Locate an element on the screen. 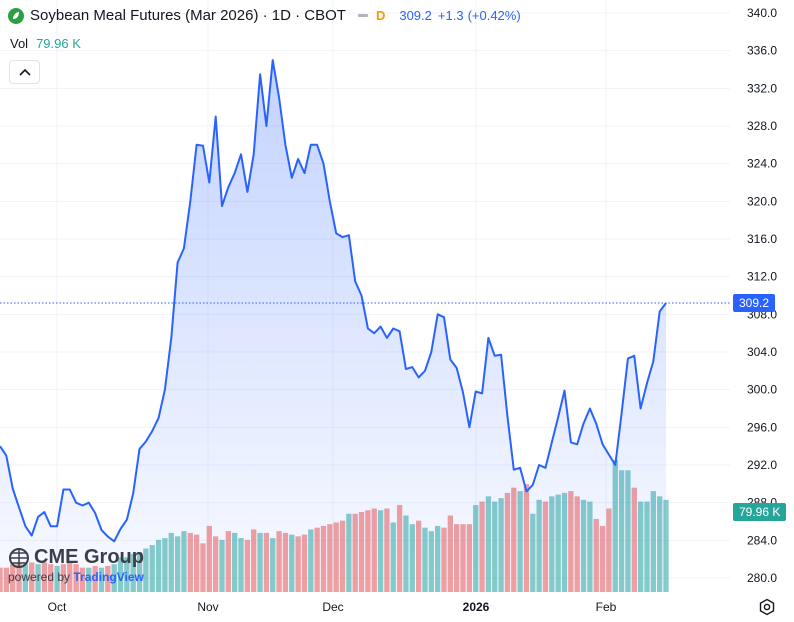 The height and width of the screenshot is (622, 794). y-tick-label: 292.0 is located at coordinates (762, 465).